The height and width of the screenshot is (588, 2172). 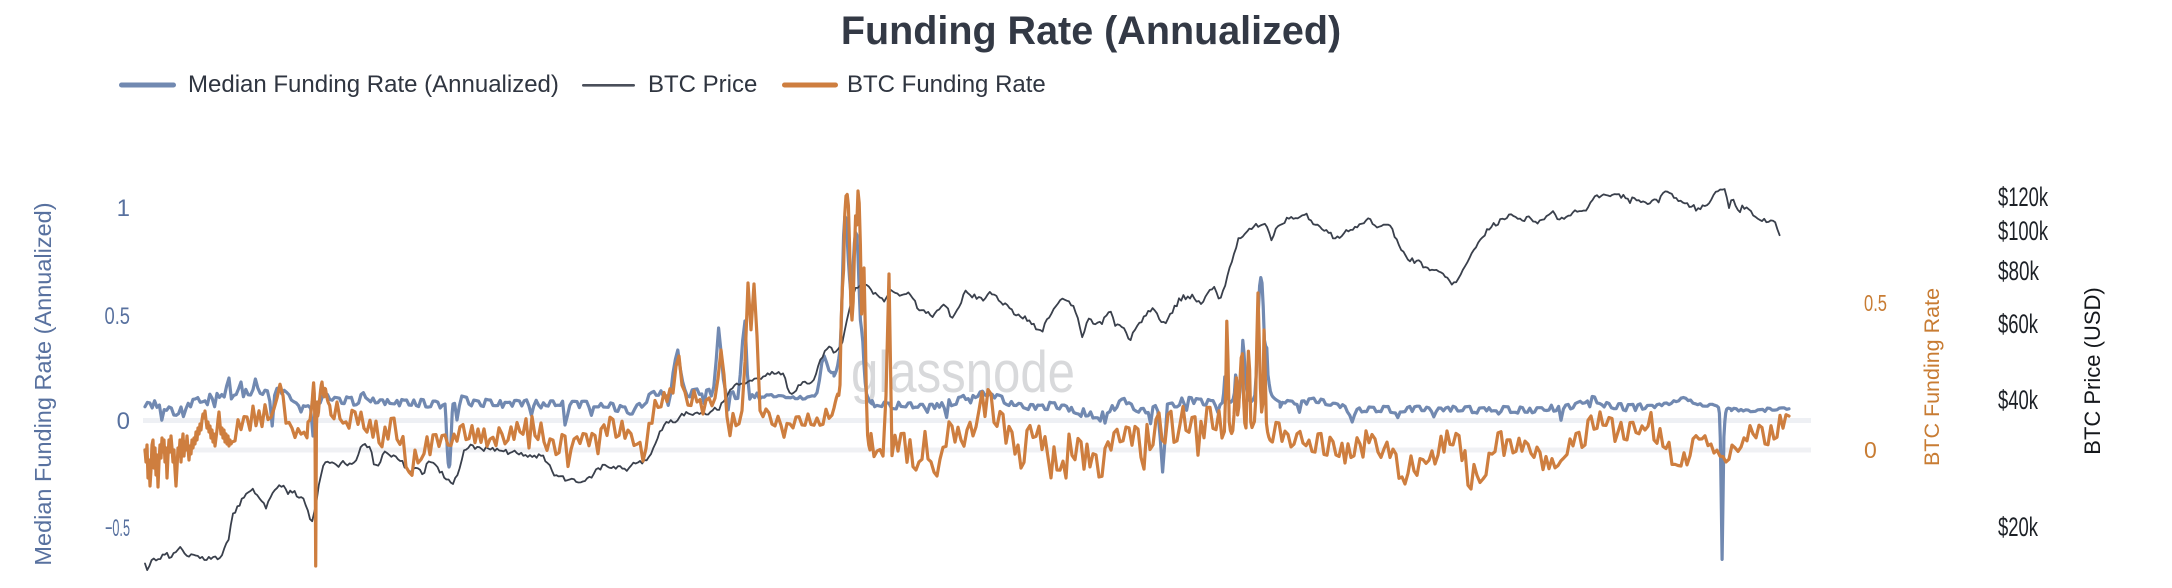 I want to click on svg-text: BTC Price, so click(x=702, y=84).